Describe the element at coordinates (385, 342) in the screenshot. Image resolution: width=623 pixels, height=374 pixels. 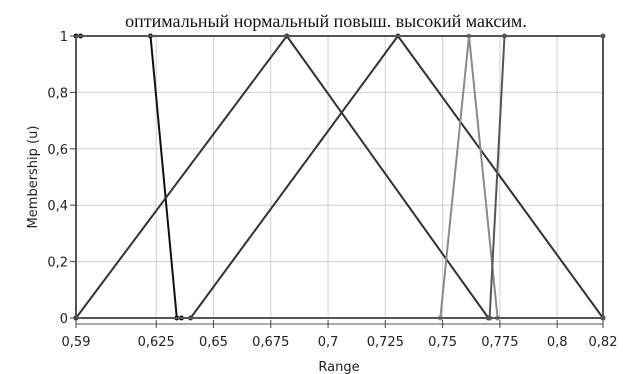
I see `x-tick-label: 0,725` at that location.